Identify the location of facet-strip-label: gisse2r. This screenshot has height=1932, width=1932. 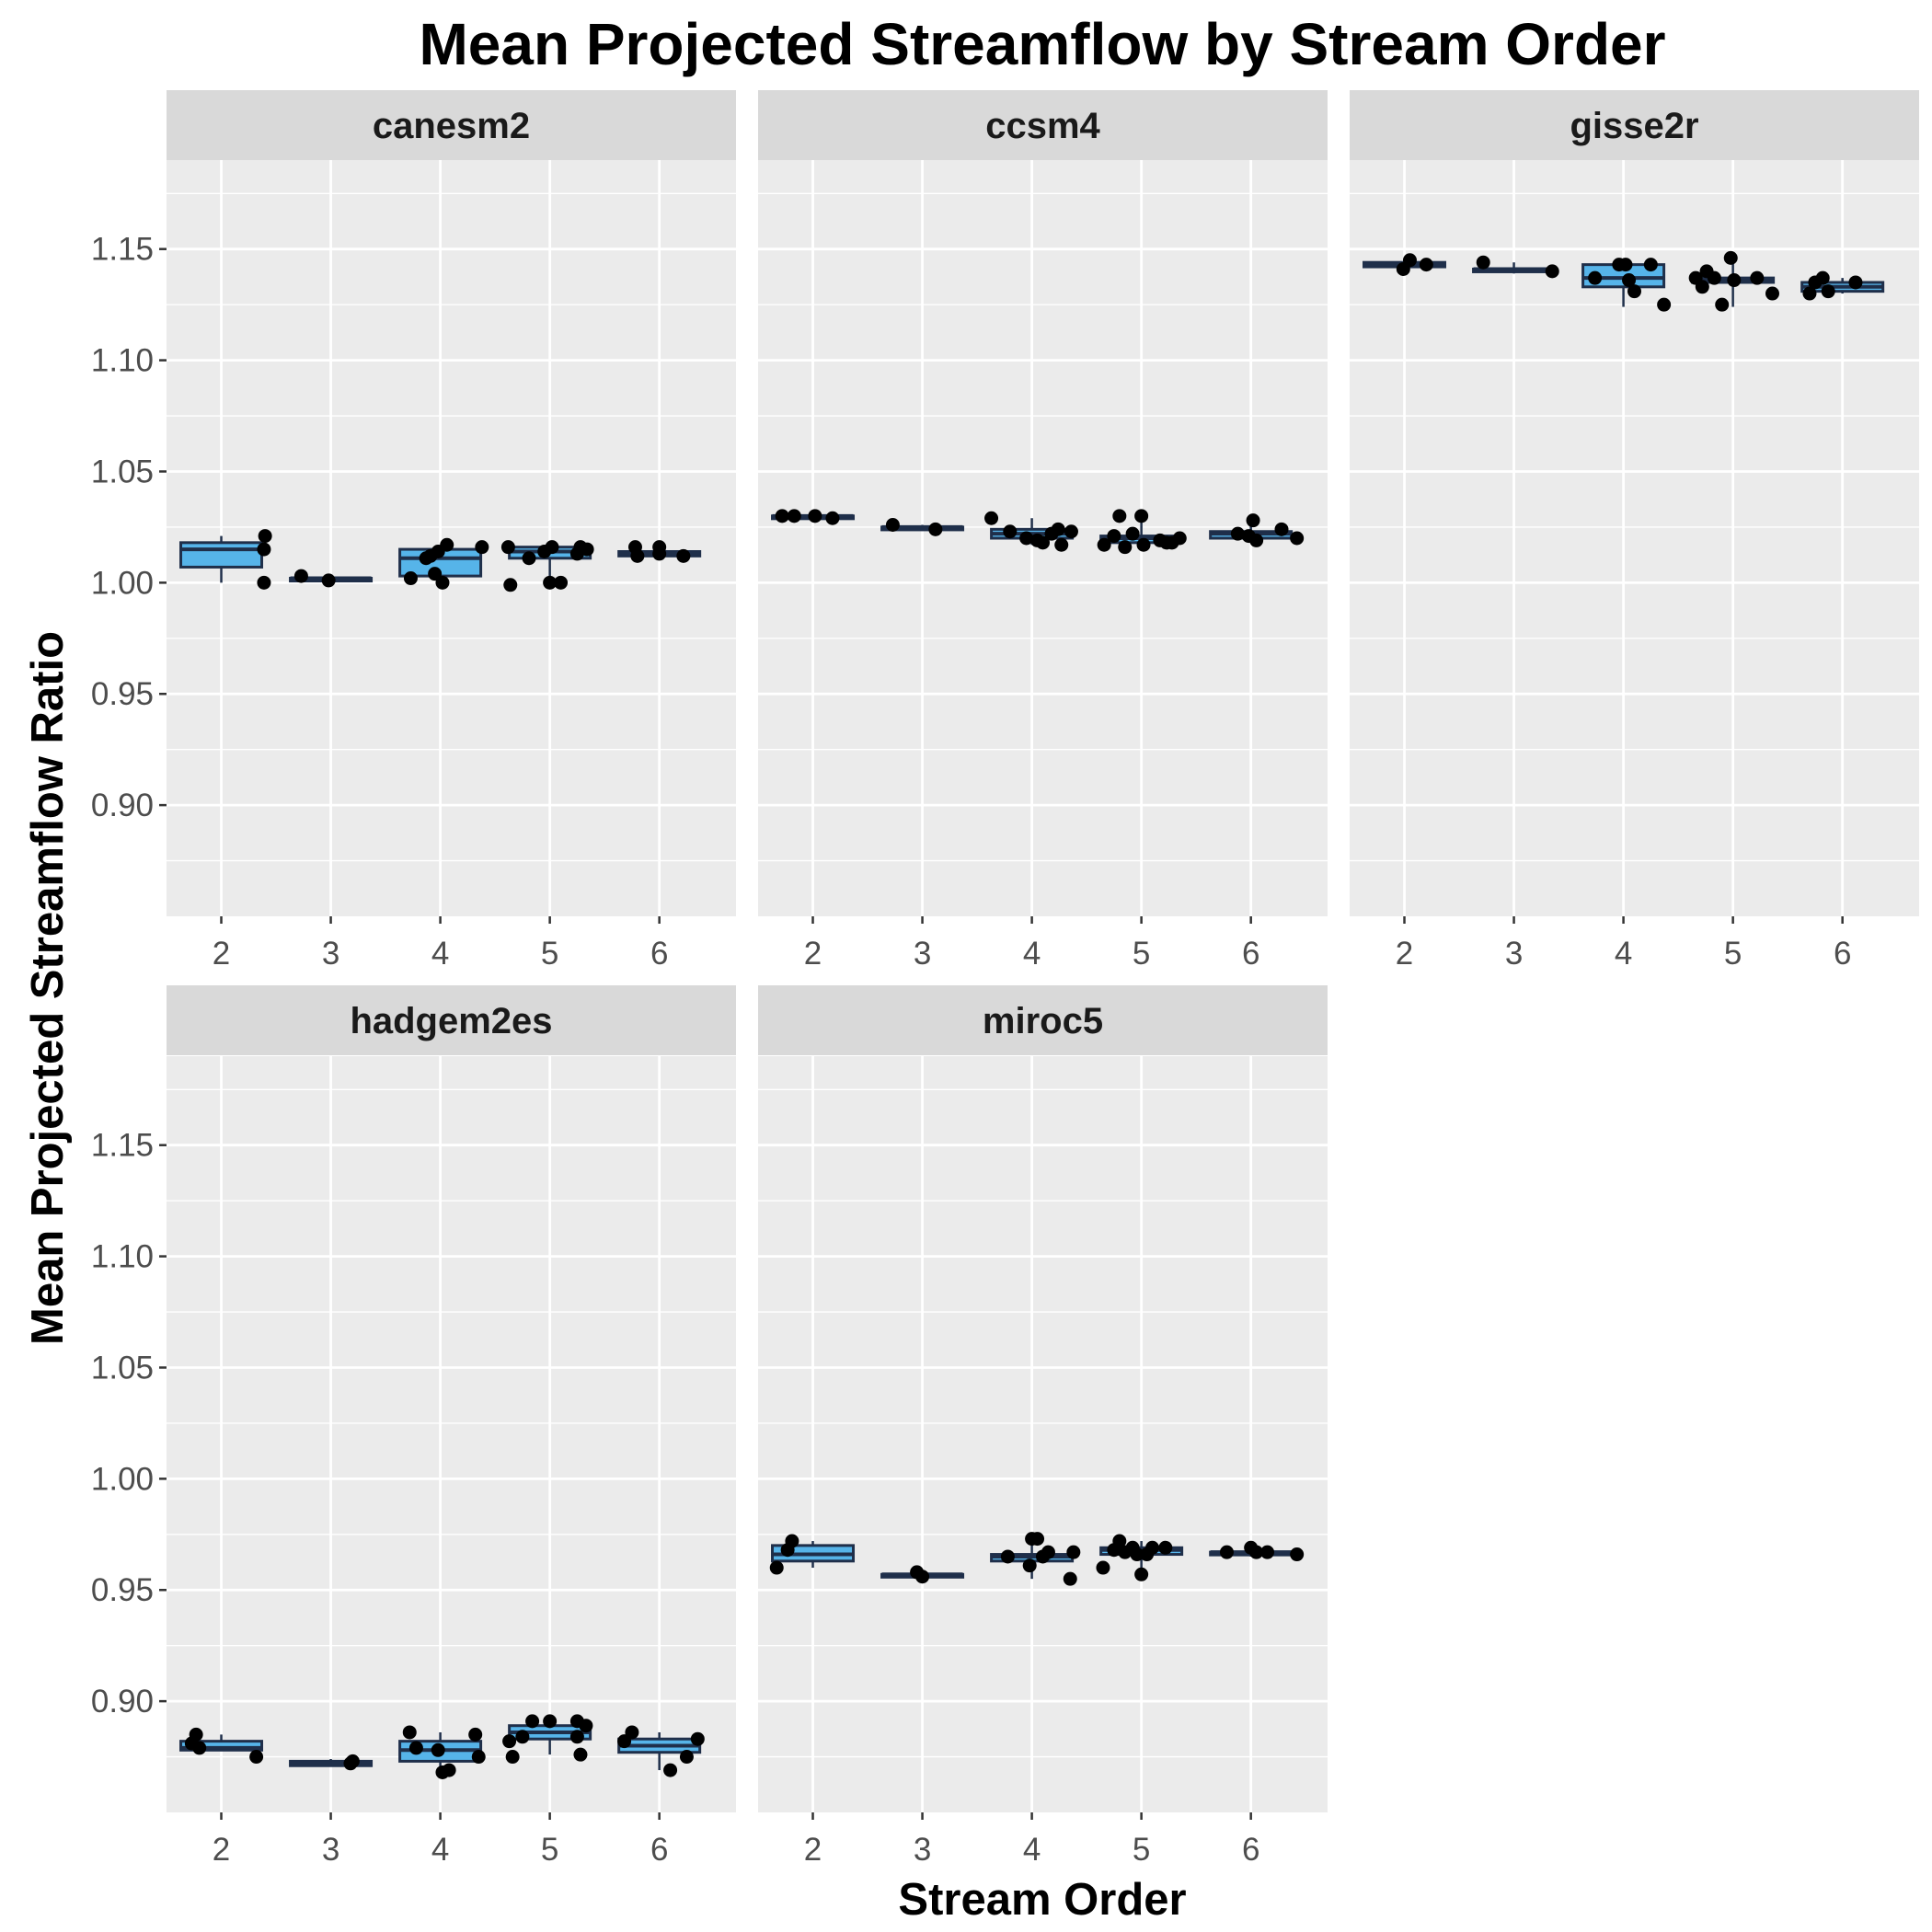
(1634, 126).